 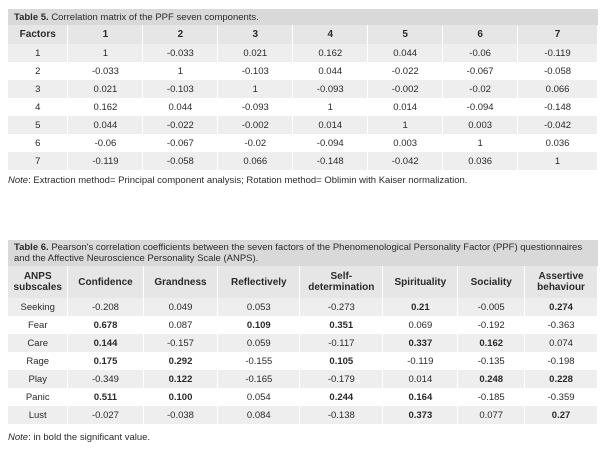 I want to click on table-cell: 0.100, so click(x=181, y=397).